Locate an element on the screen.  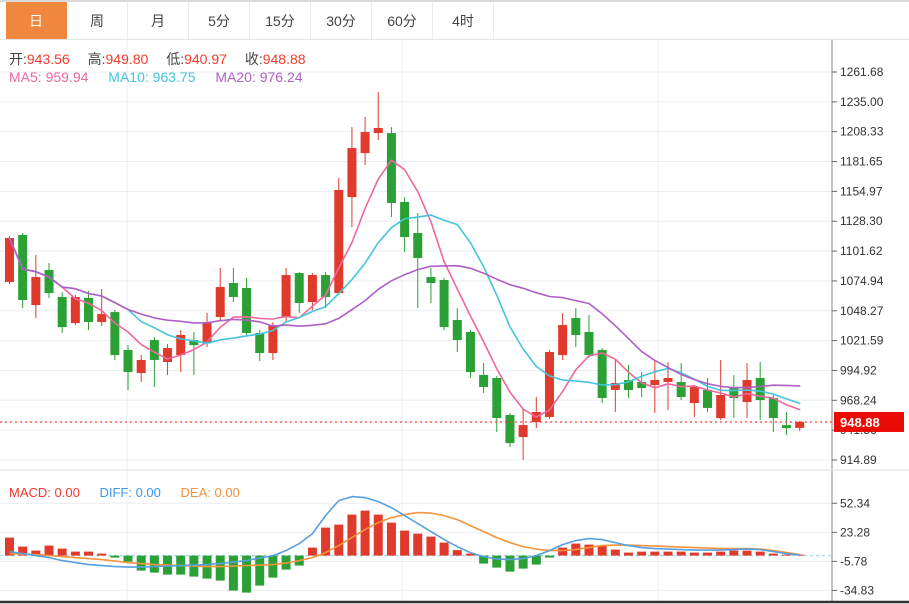
y-axis-label: 914.89 is located at coordinates (858, 460).